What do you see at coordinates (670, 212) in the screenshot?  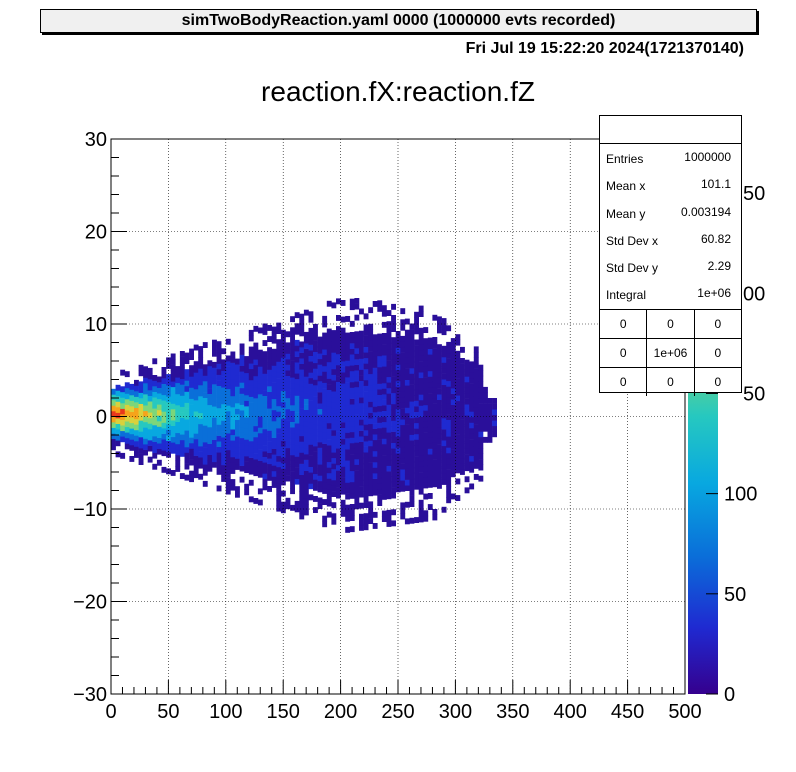 I see `stats-row: Mean y 0.003194` at bounding box center [670, 212].